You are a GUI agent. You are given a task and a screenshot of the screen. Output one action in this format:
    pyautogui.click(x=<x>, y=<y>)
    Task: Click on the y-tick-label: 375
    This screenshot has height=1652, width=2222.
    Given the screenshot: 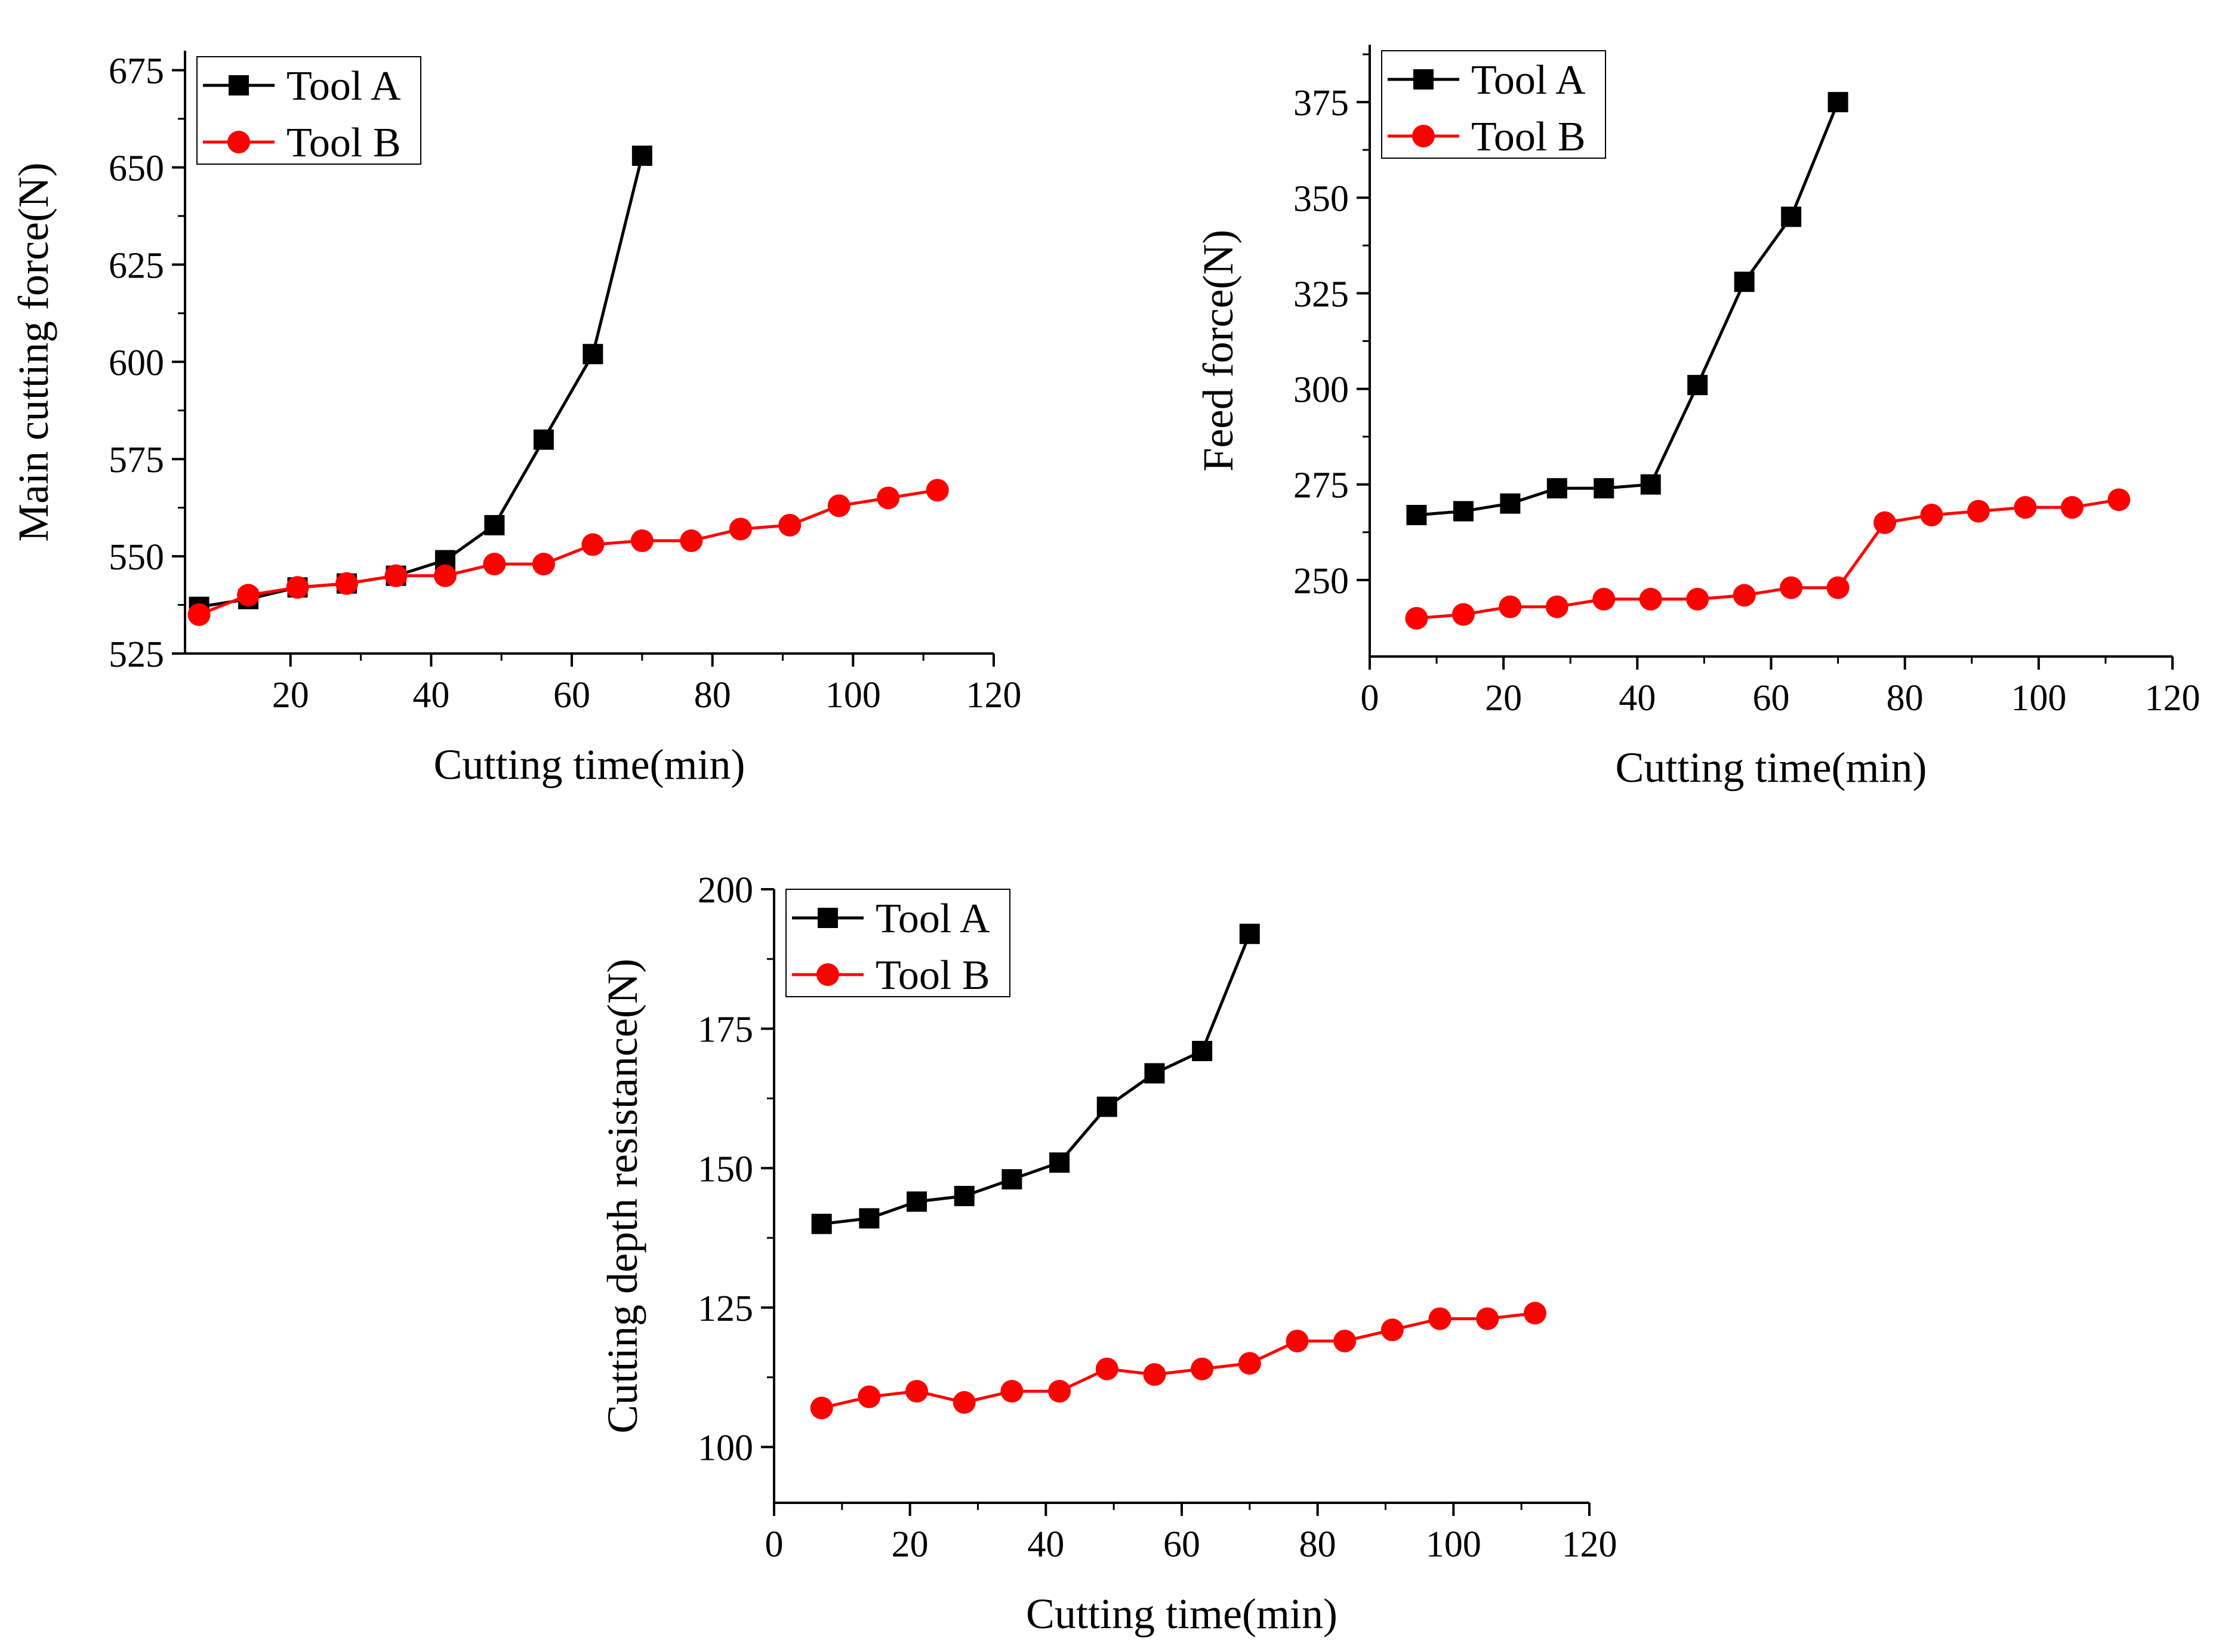 What is the action you would take?
    pyautogui.click(x=1321, y=103)
    